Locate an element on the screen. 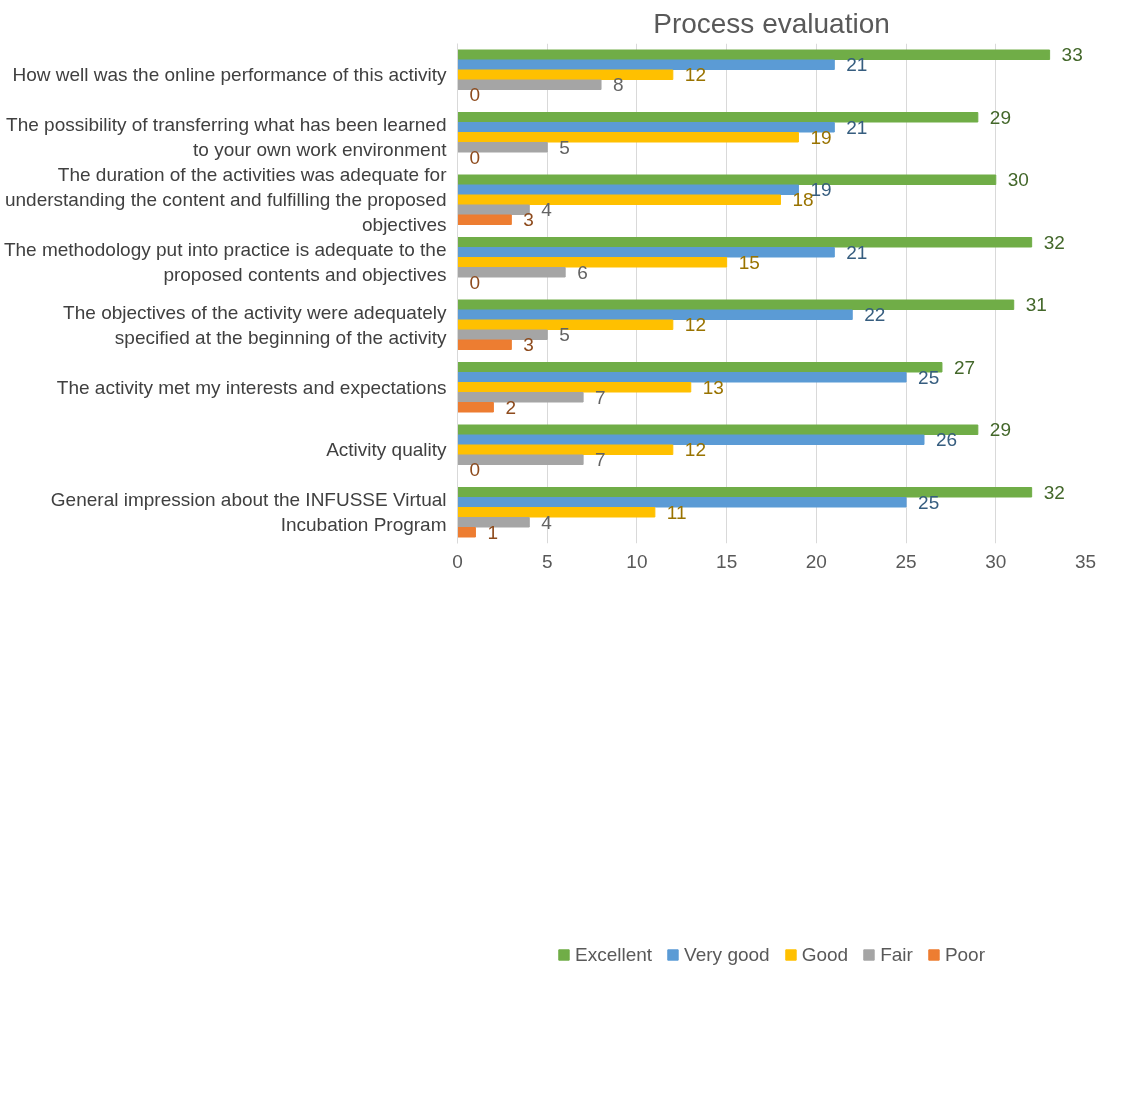 The image size is (1145, 1107). data-label: 11 is located at coordinates (676, 512).